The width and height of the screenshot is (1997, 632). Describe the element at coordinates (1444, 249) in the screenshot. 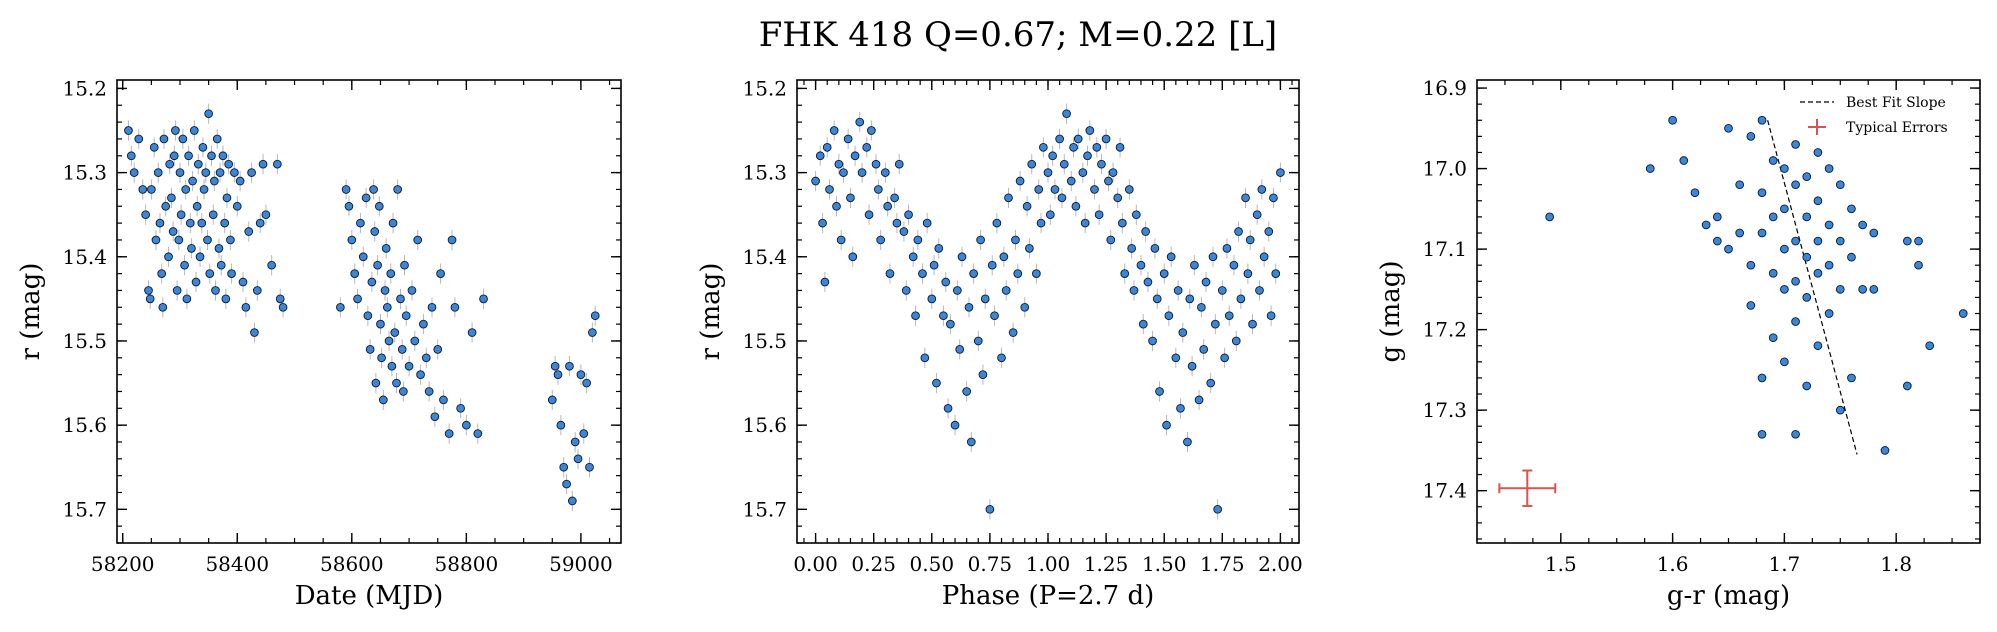

I see `y-tick-label: 17.1` at that location.